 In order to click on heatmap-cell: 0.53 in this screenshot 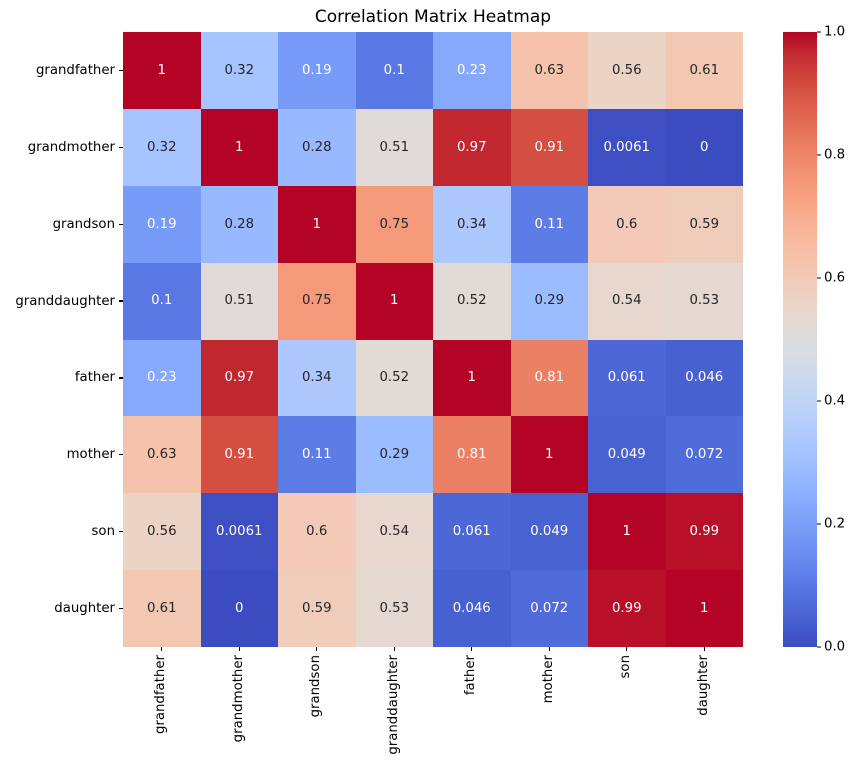, I will do `click(394, 608)`.